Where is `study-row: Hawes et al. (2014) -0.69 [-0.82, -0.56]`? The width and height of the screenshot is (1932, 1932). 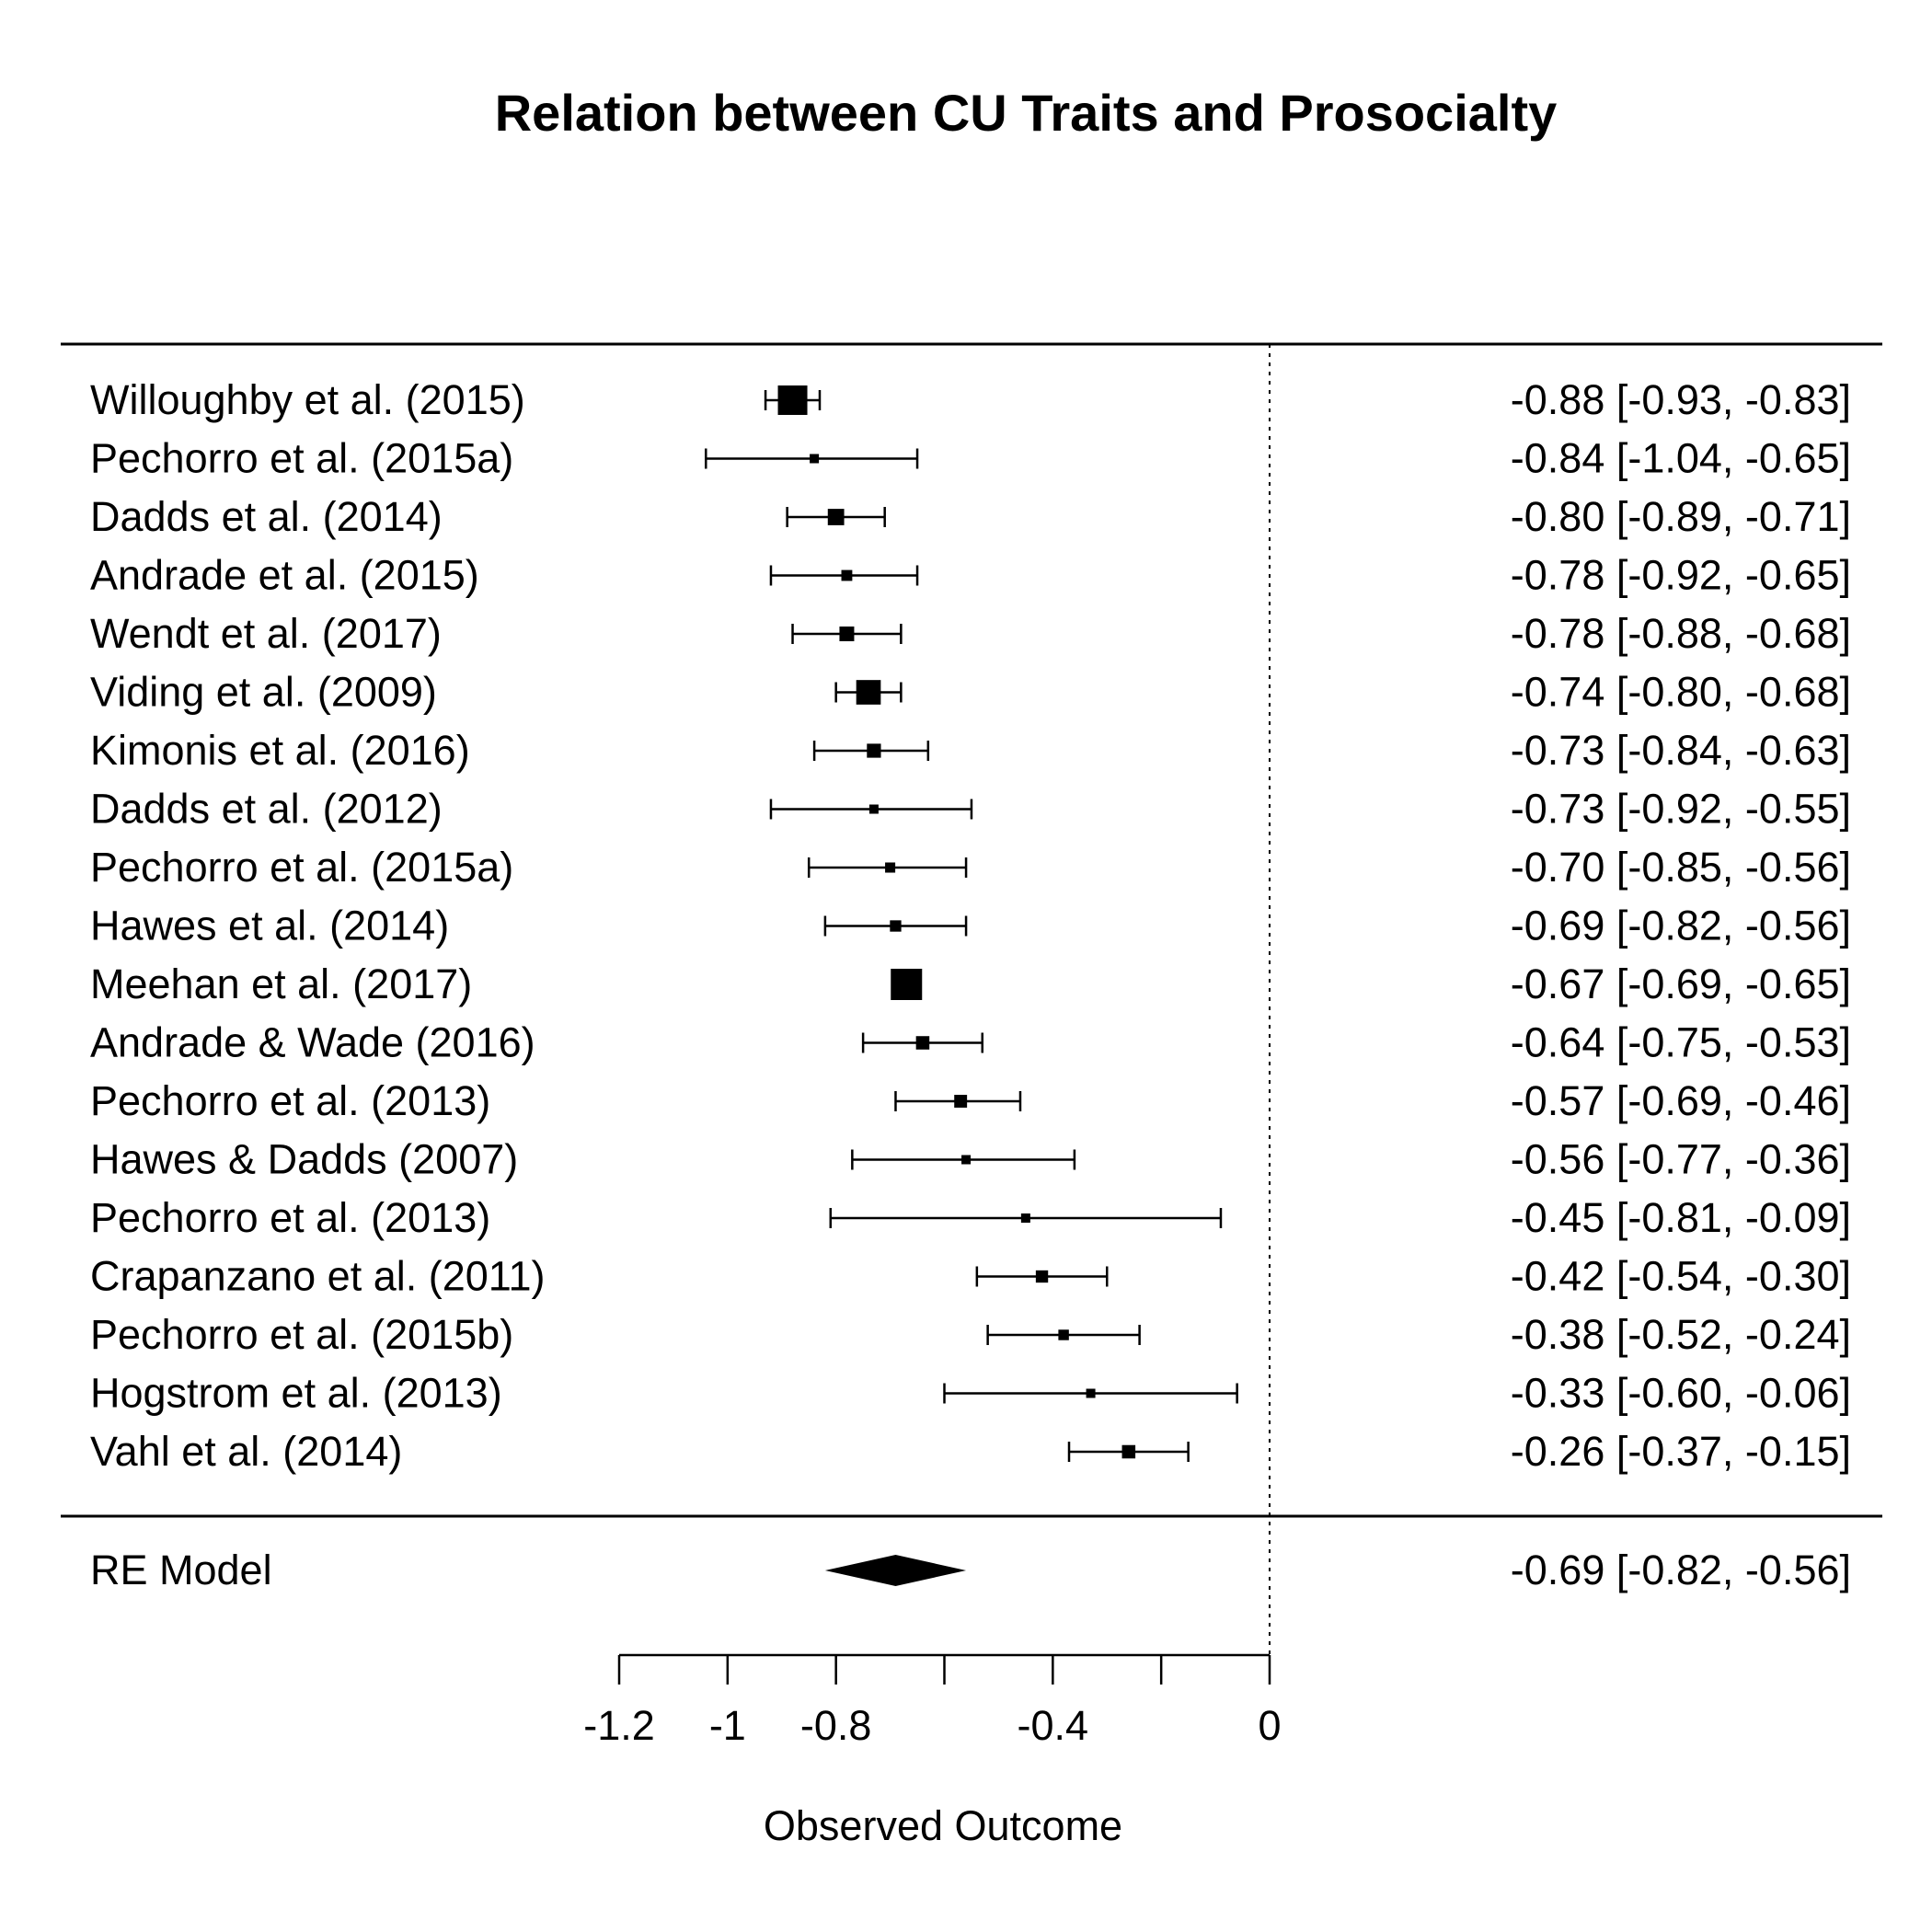 study-row: Hawes et al. (2014) -0.69 [-0.82, -0.56] is located at coordinates (970, 926).